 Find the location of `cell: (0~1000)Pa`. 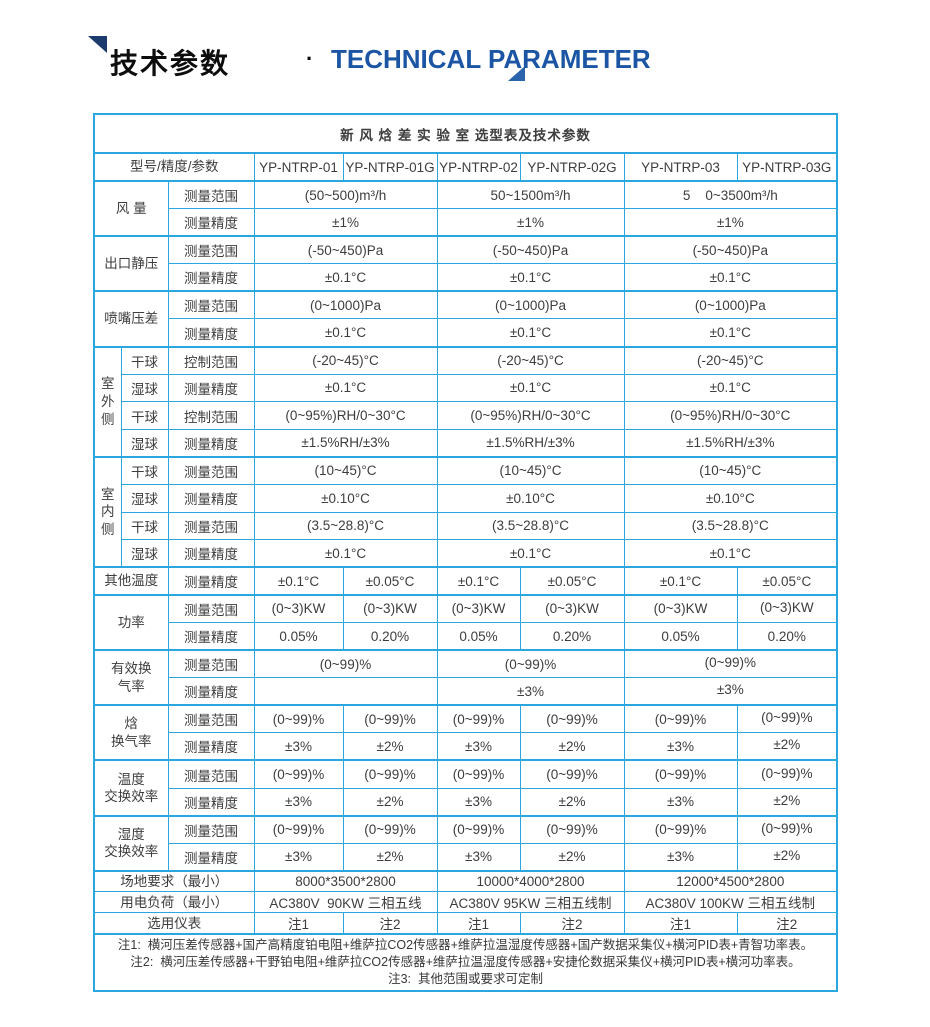

cell: (0~1000)Pa is located at coordinates (530, 305).